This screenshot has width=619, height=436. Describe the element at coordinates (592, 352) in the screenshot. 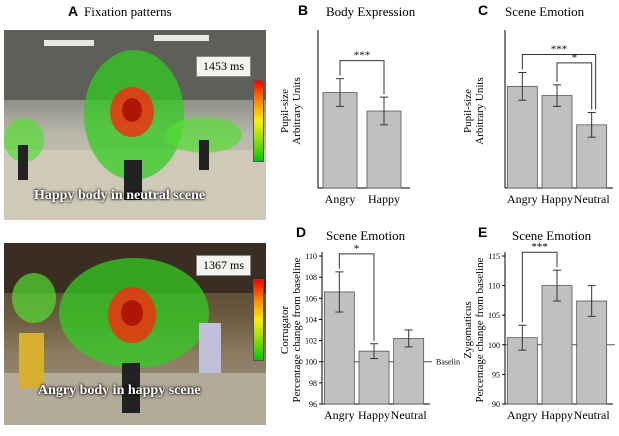

I see `bar-E-neutral` at that location.